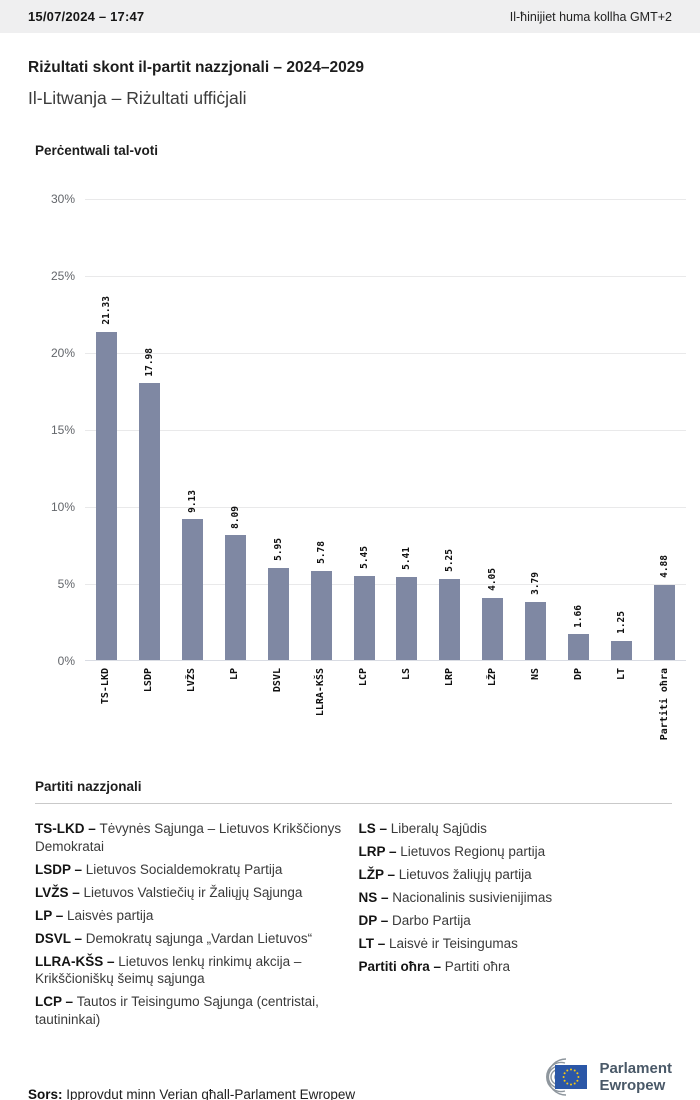  What do you see at coordinates (353, 803) in the screenshot?
I see `legend-divider` at bounding box center [353, 803].